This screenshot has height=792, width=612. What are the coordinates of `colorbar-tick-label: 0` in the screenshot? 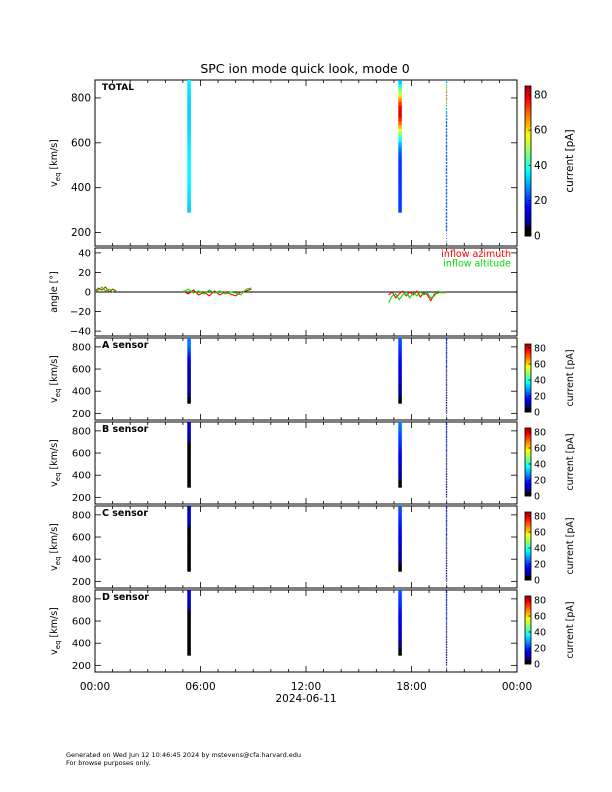 It's located at (537, 581).